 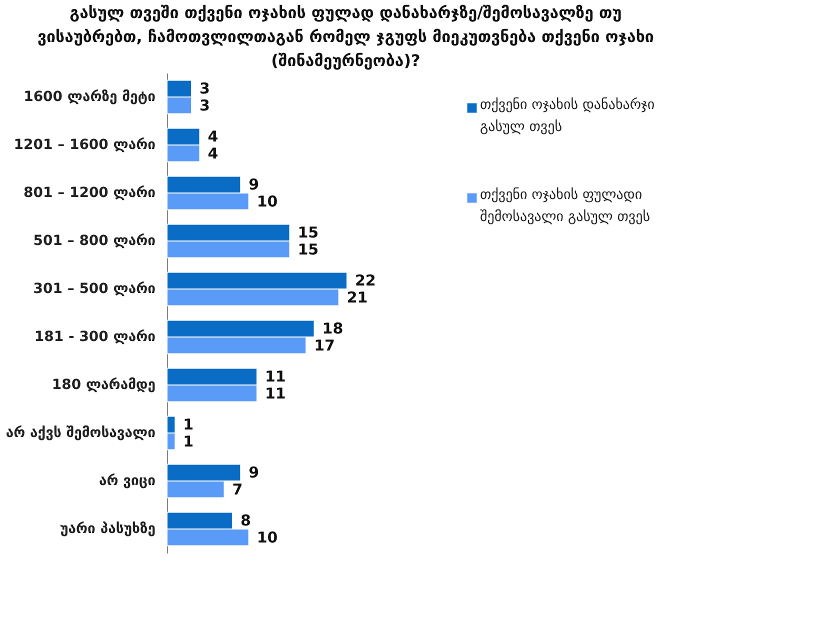 What do you see at coordinates (565, 206) in the screenshot?
I see `legend-label: თქვენი ოჯახის ფულადი შემოსავალი გასულ თვეს` at bounding box center [565, 206].